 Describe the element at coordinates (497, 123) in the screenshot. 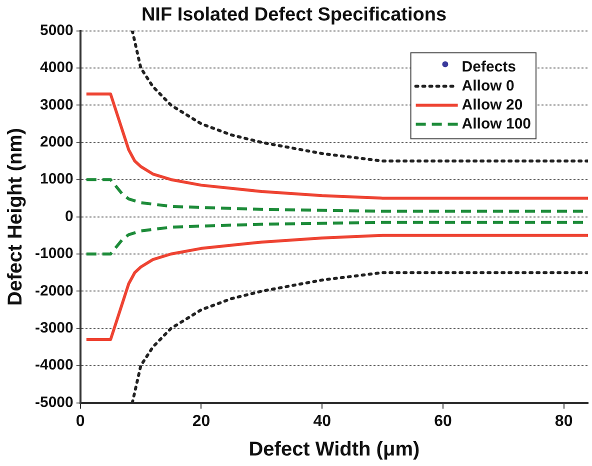

I see `legend-label: Allow 100` at that location.